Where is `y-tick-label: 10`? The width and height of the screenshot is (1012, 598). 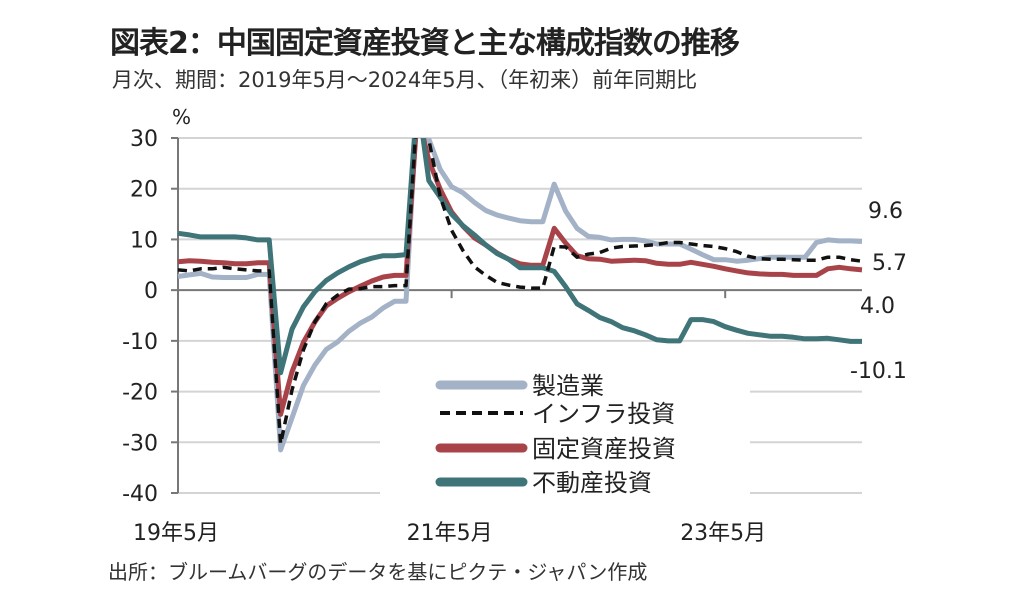
y-tick-label: 10 is located at coordinates (144, 240).